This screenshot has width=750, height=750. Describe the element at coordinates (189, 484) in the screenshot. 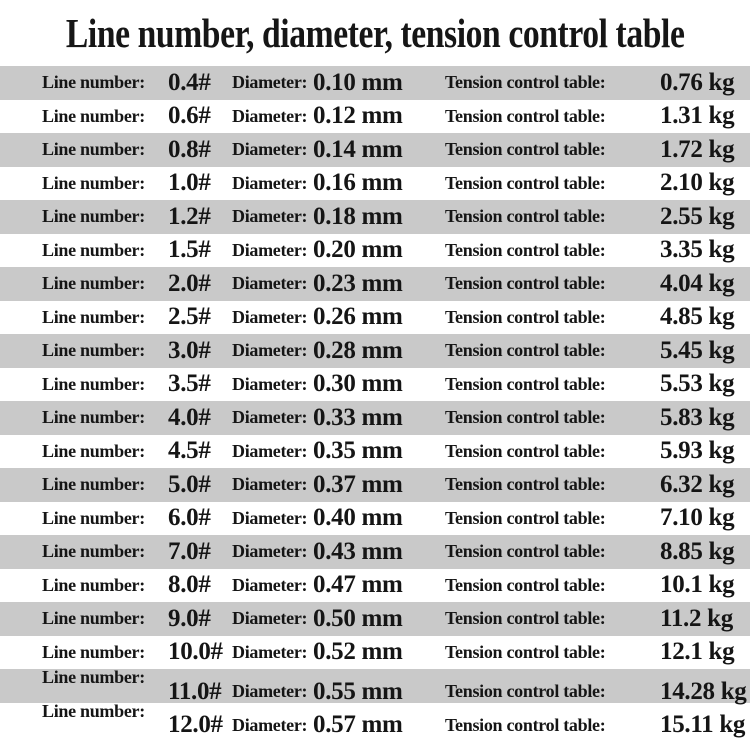

I see `line-number-value: 5.0#` at that location.